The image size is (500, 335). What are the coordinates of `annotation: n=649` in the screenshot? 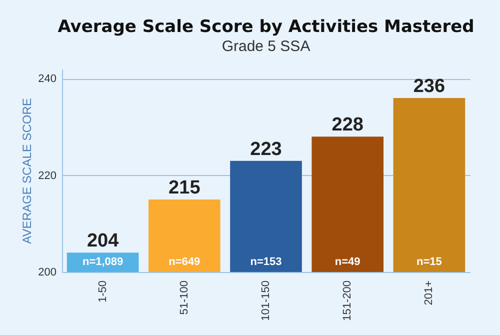 It's located at (184, 262).